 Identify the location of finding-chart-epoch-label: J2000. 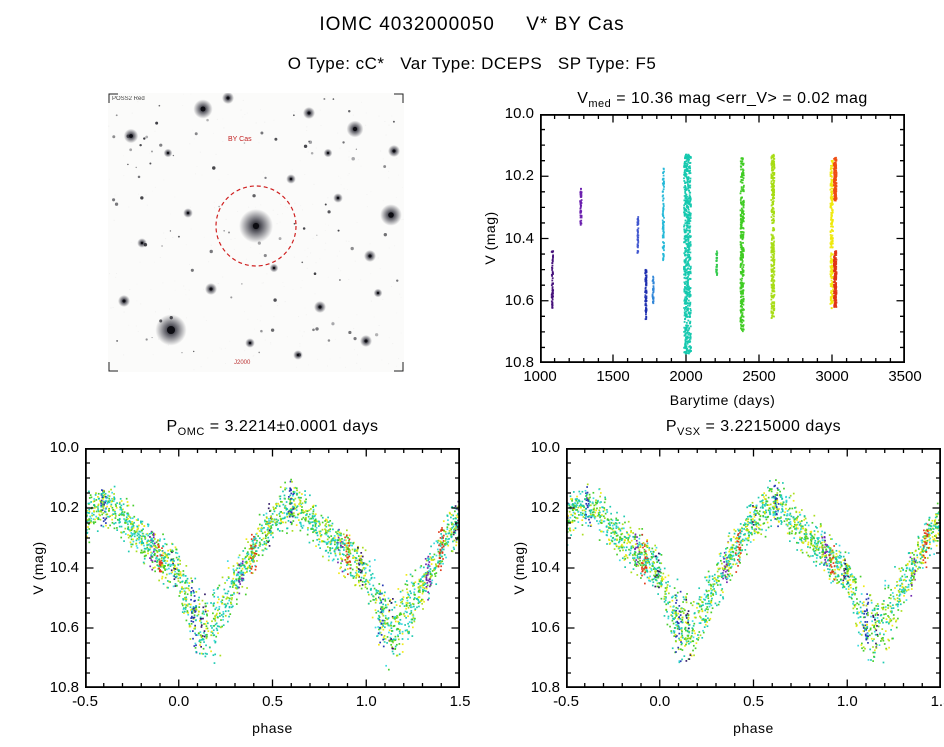
(242, 363).